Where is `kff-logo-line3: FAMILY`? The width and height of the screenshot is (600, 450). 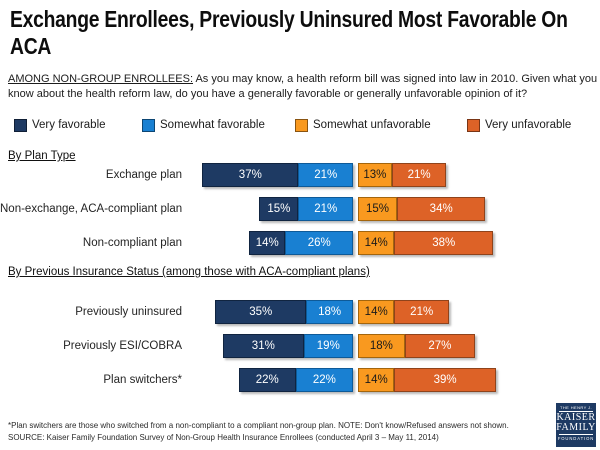
kff-logo-line3: FAMILY is located at coordinates (576, 427).